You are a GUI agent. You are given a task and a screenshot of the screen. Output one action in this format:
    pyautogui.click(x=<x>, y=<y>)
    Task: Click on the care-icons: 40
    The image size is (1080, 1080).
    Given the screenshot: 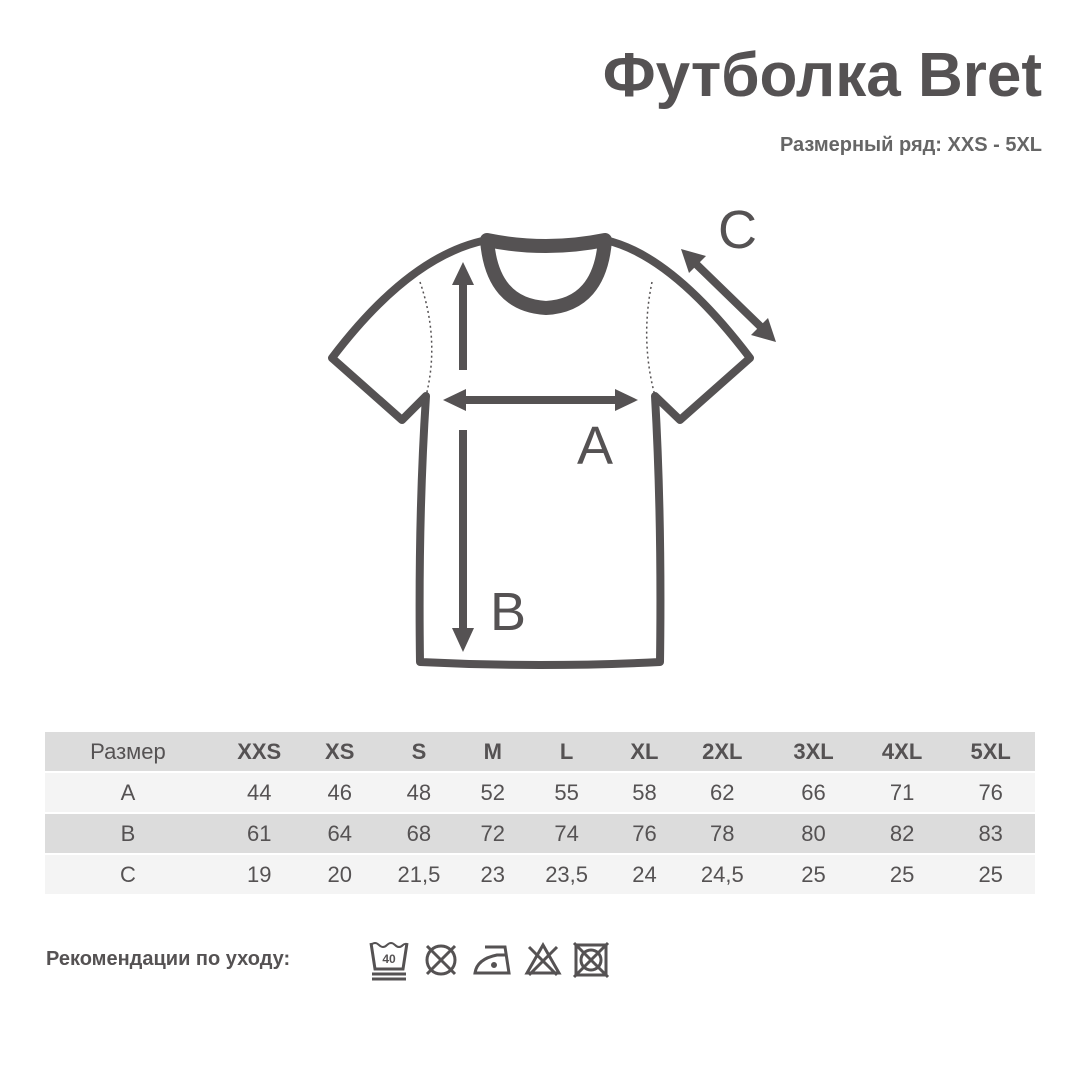 What is the action you would take?
    pyautogui.click(x=489, y=961)
    